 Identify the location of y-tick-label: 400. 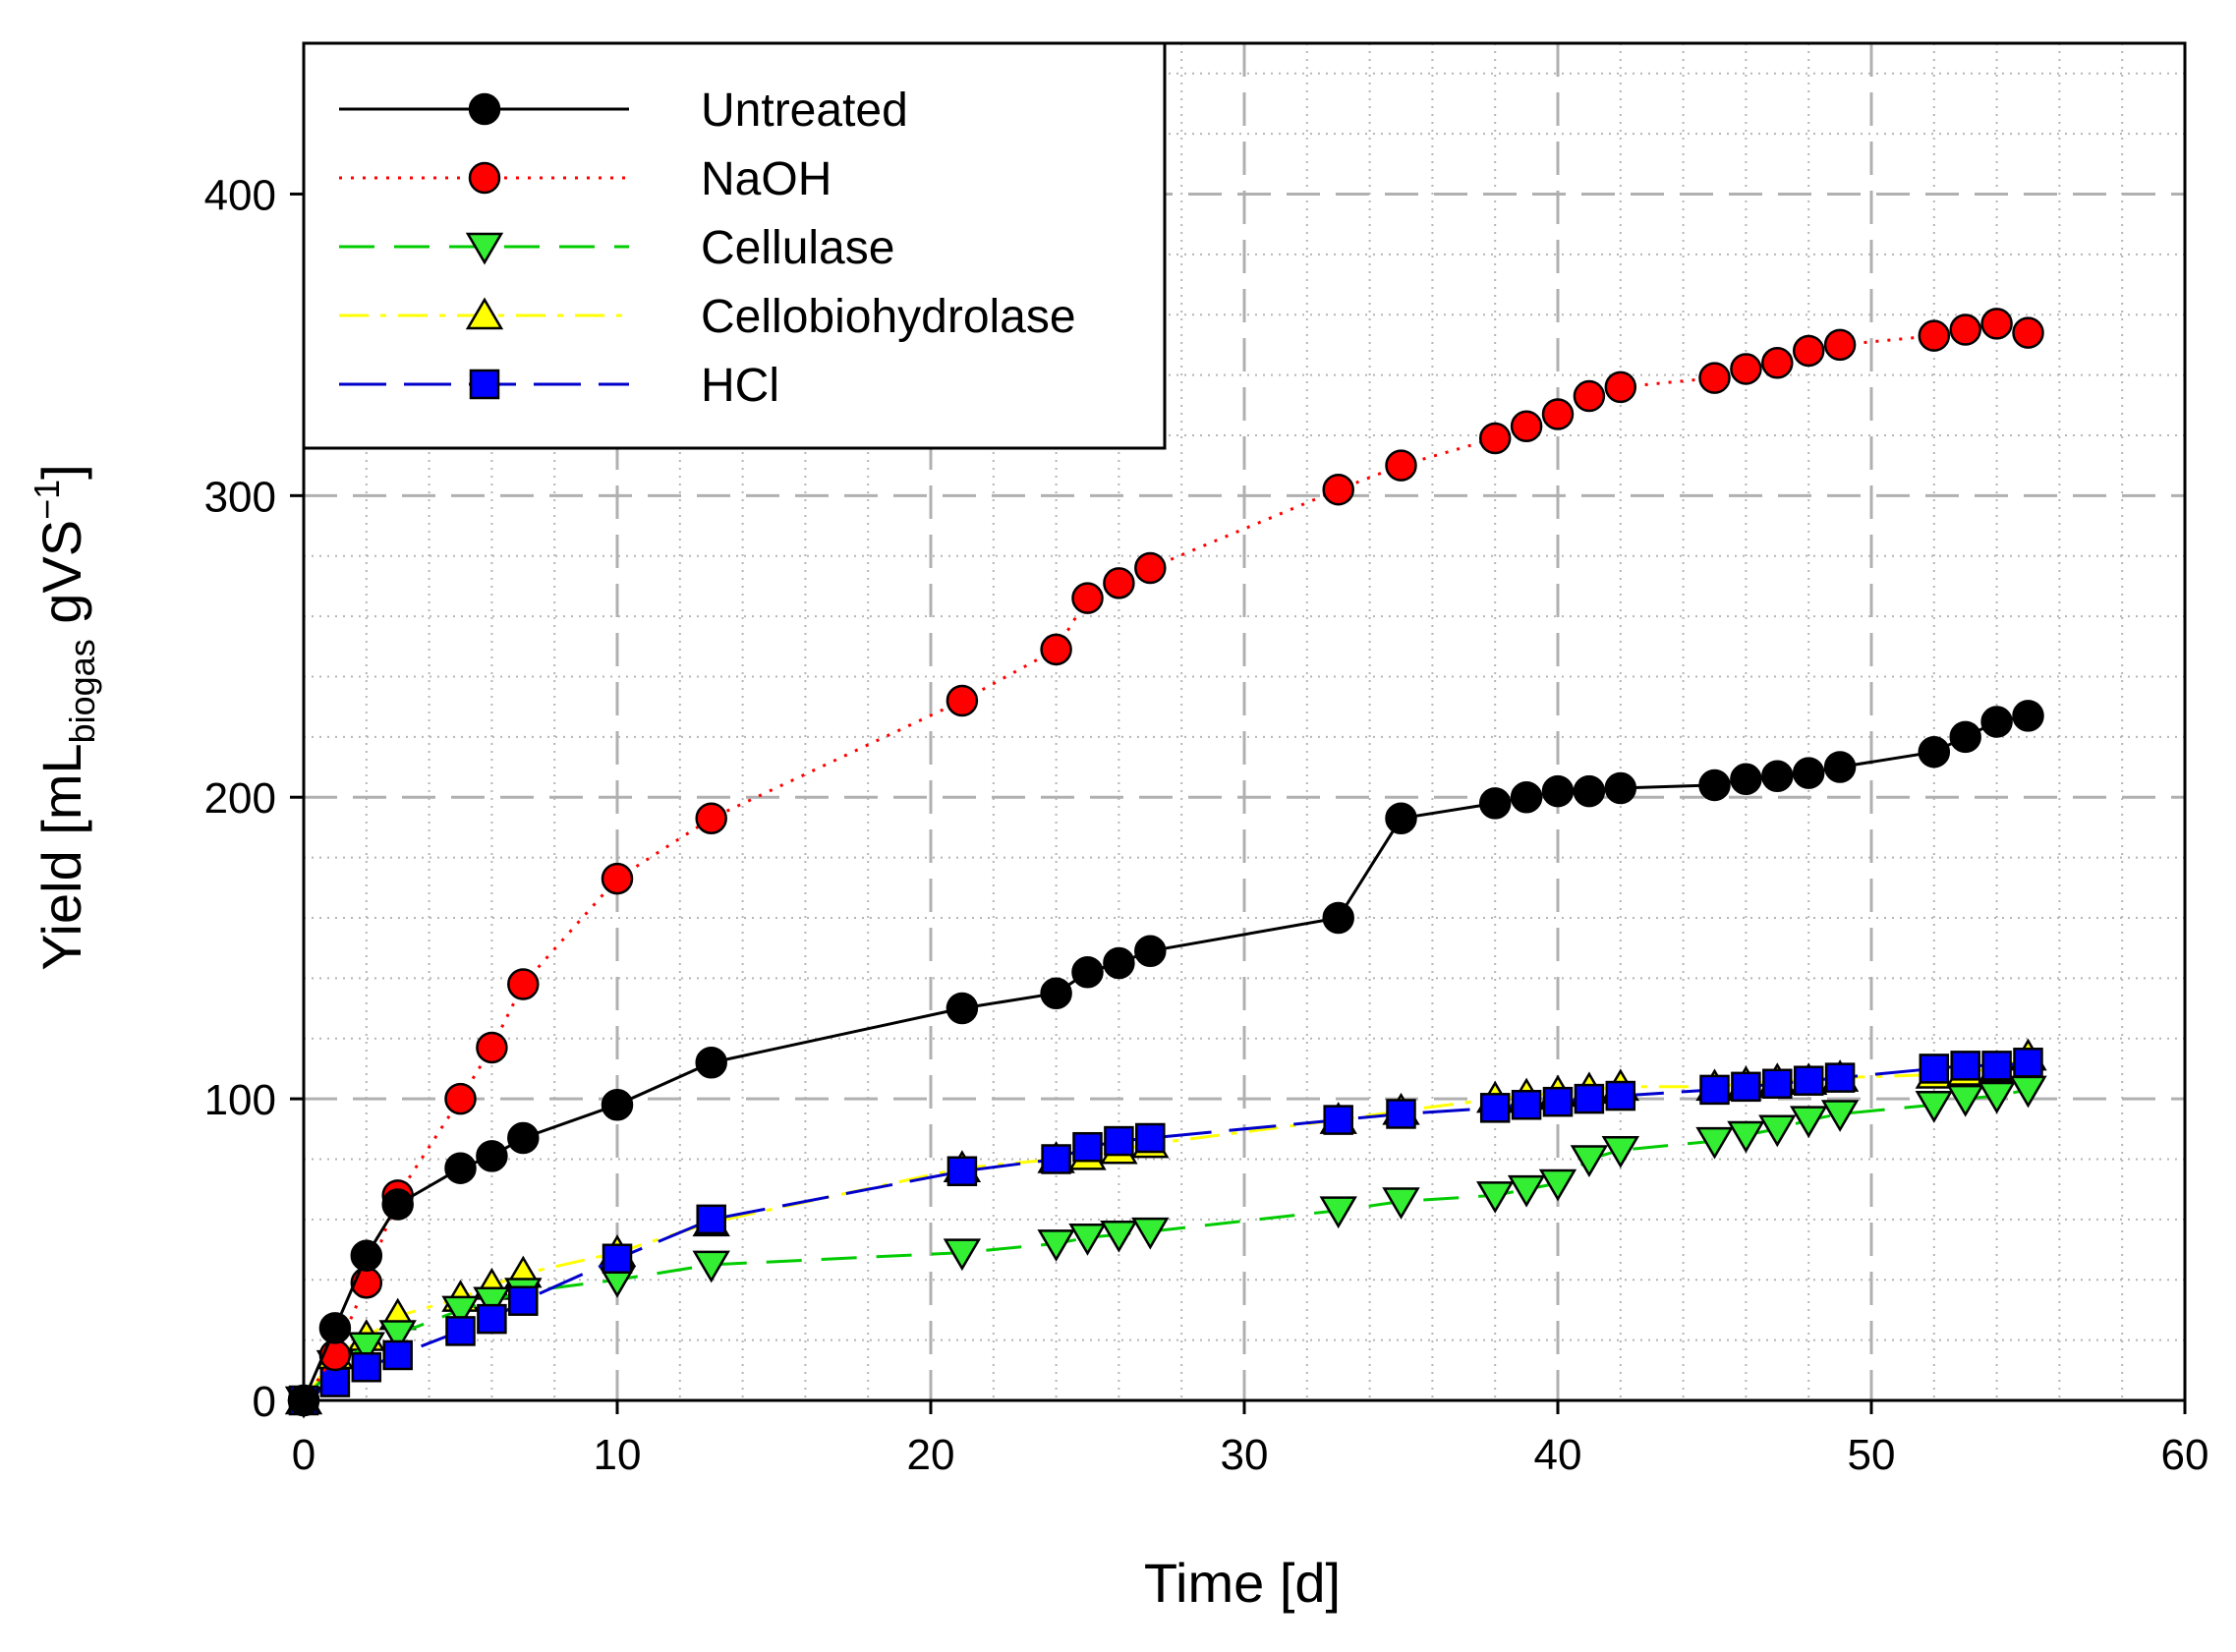
(240, 195).